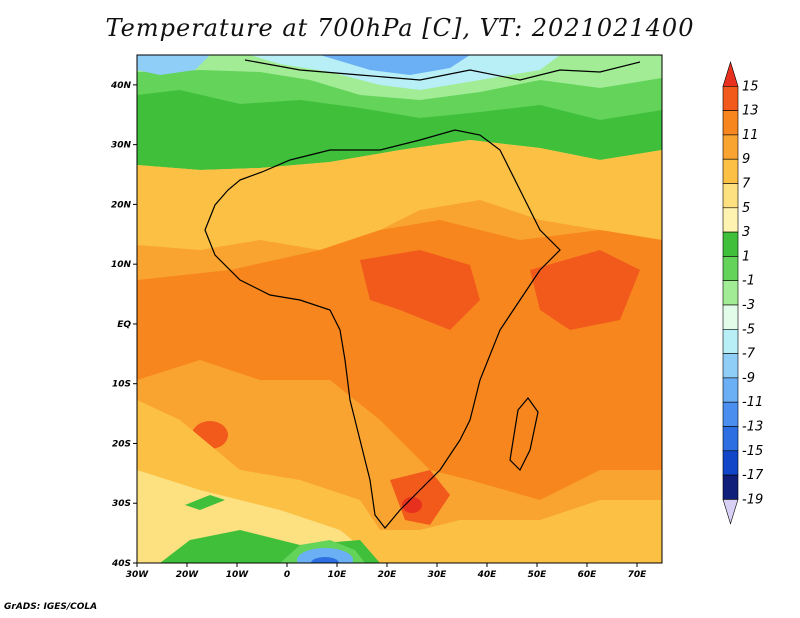 Image resolution: width=800 pixels, height=618 pixels. Describe the element at coordinates (752, 427) in the screenshot. I see `colorbar-label: -13` at that location.